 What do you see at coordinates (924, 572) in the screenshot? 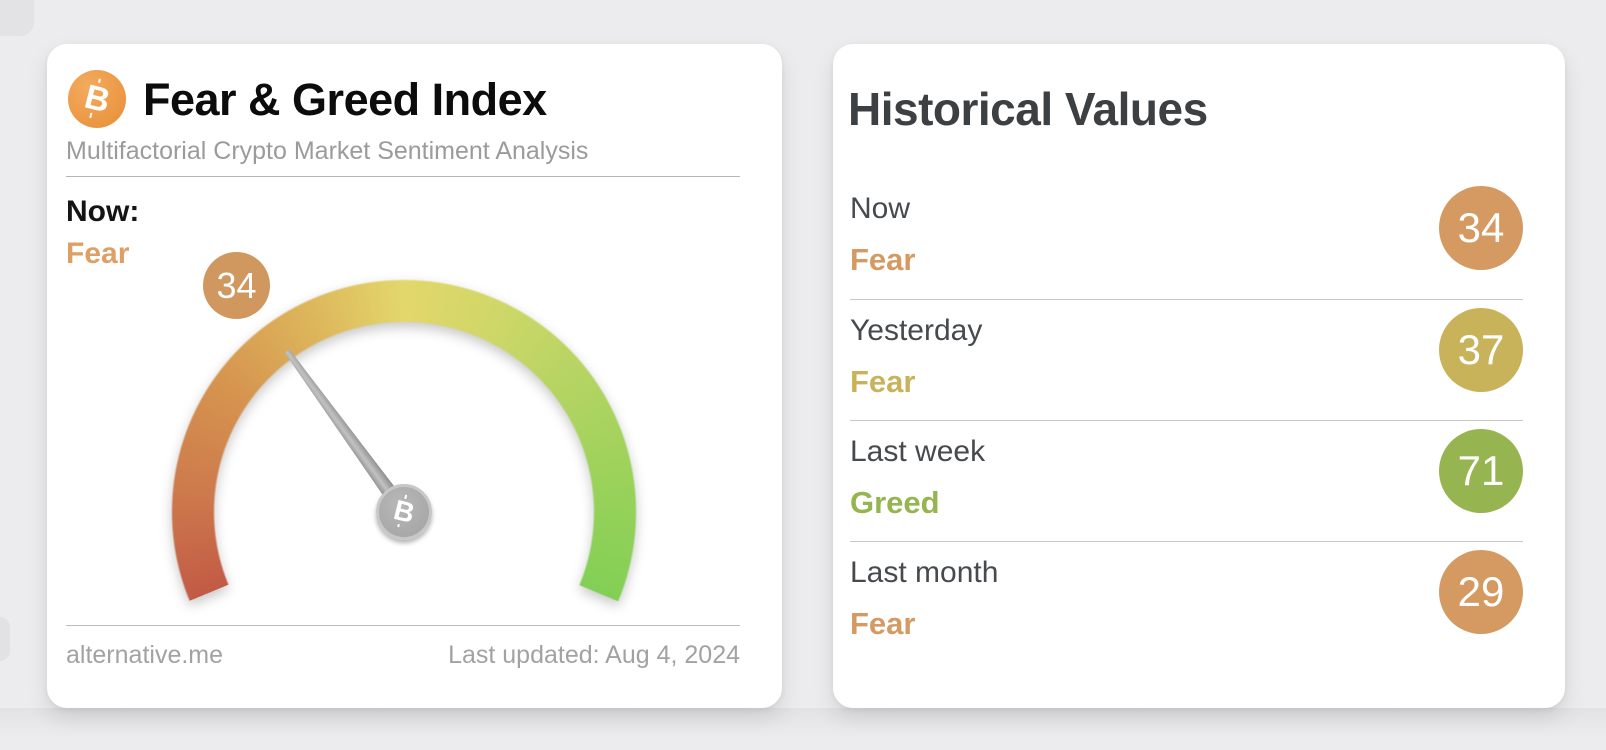
I see `row-label: Last month` at bounding box center [924, 572].